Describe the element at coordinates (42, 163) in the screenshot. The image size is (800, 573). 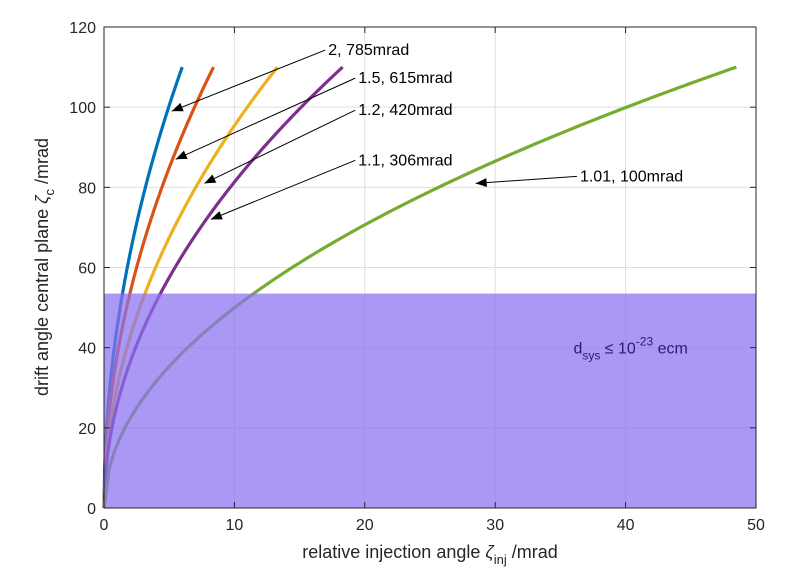
I see `y-axis-label-unit: /mrad` at that location.